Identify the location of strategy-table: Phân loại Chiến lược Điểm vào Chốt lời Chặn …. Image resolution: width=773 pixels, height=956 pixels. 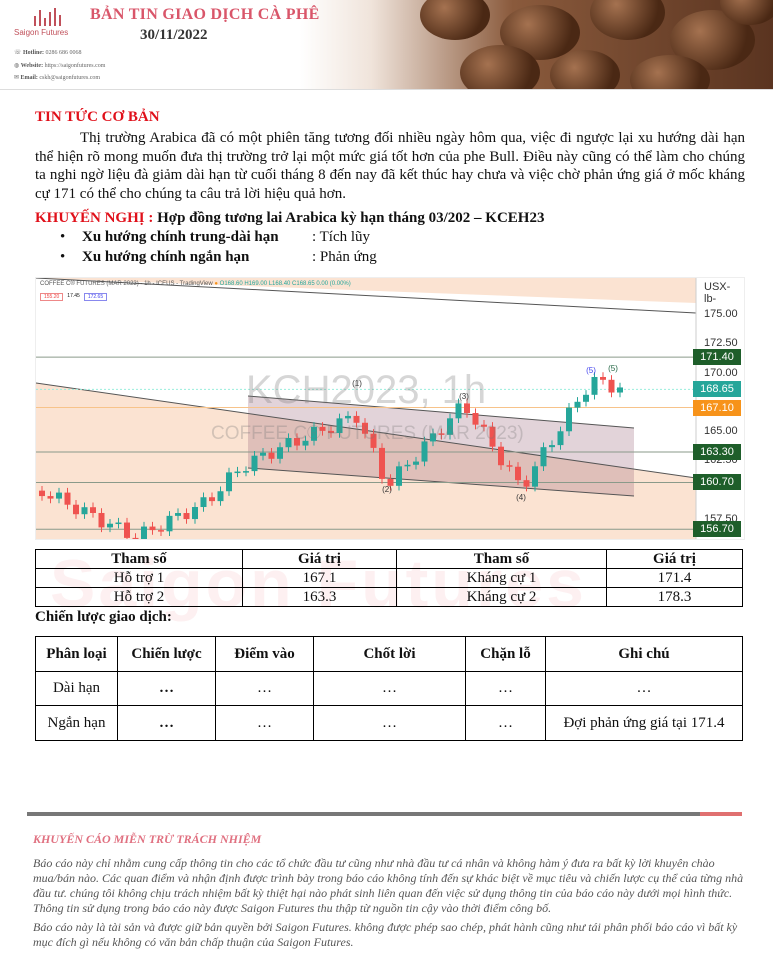
(389, 688).